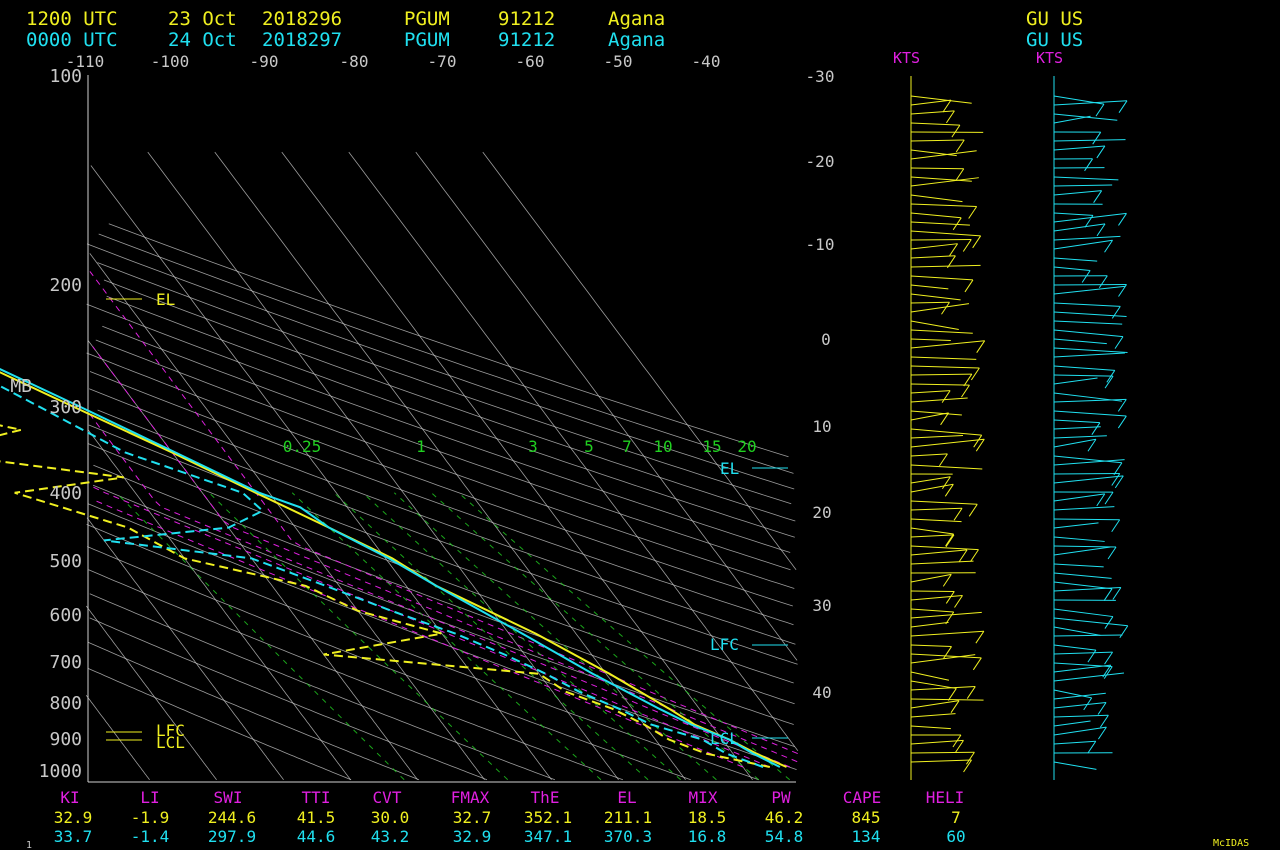 This screenshot has width=1280, height=850. What do you see at coordinates (781, 797) in the screenshot?
I see `idx-header-pw: PW` at bounding box center [781, 797].